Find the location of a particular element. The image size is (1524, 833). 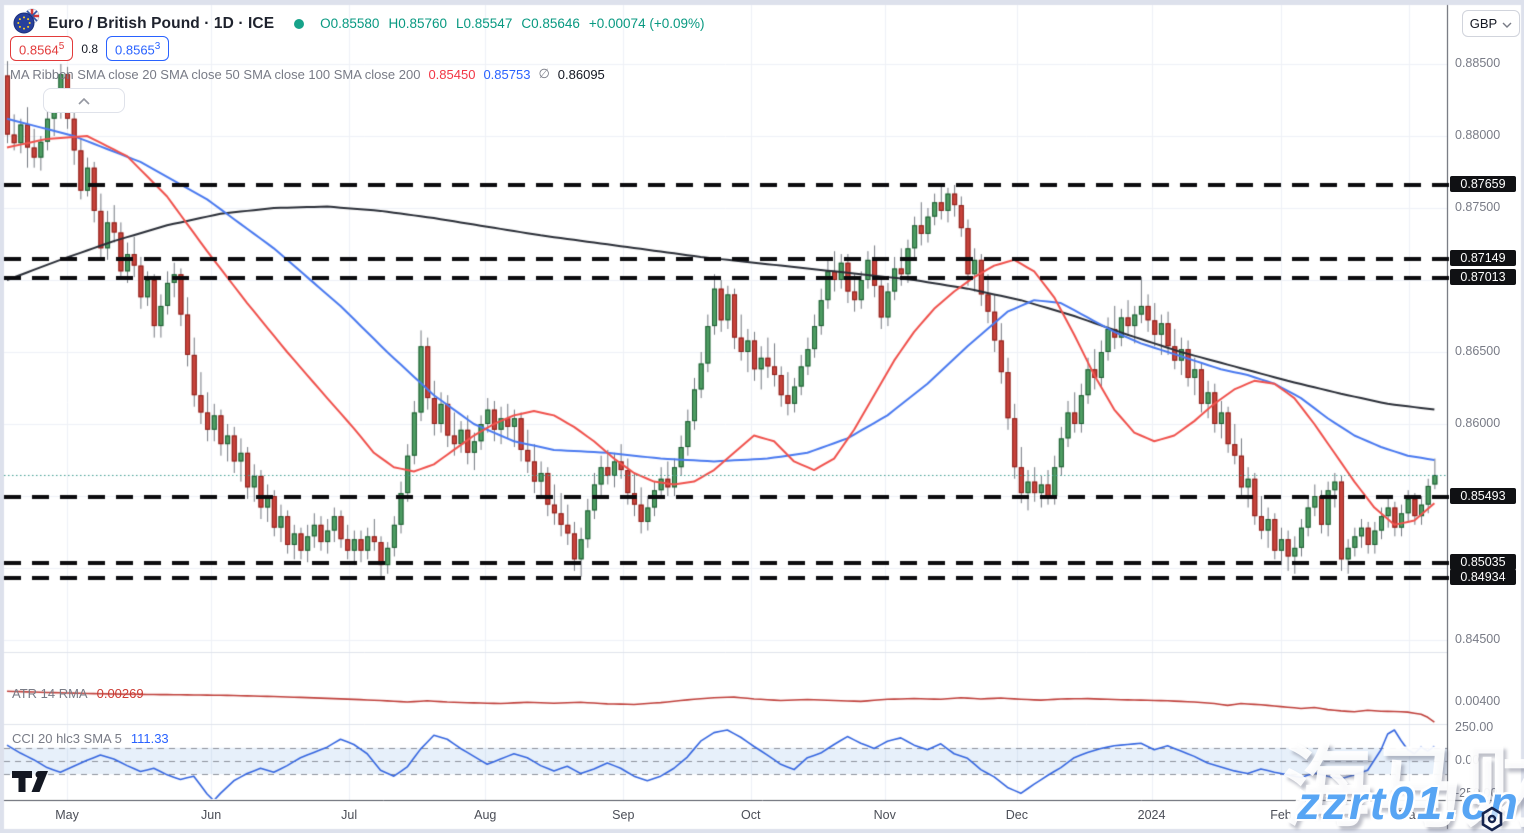

sma50-value: 0.85753 is located at coordinates (507, 74).